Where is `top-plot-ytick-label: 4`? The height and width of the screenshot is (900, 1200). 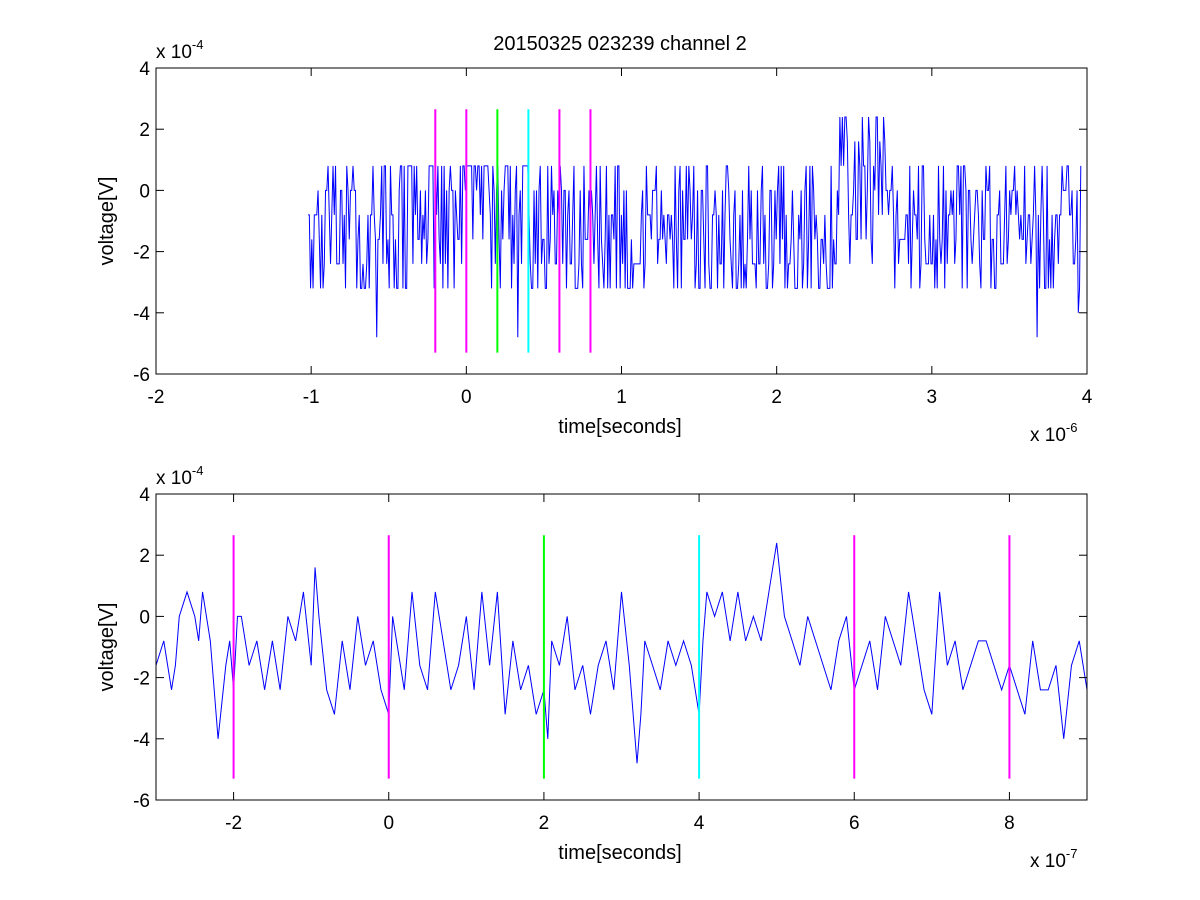 top-plot-ytick-label: 4 is located at coordinates (144, 69).